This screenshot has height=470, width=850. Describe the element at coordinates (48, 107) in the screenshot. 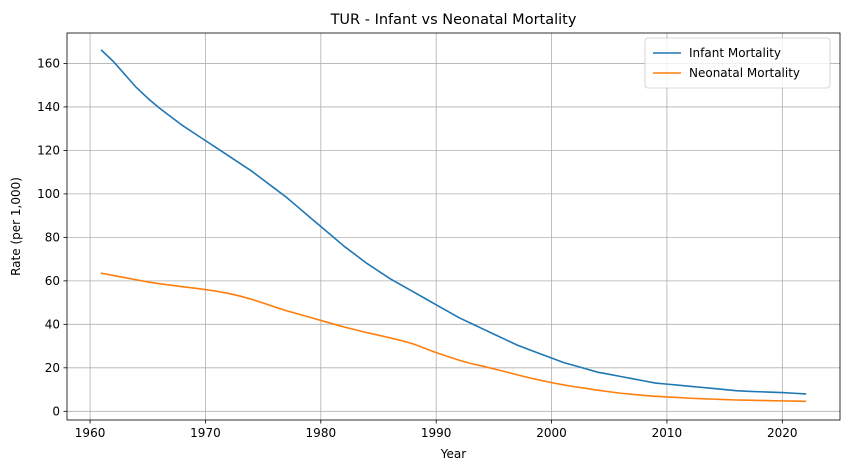

I see `y-tick-label: 140` at that location.